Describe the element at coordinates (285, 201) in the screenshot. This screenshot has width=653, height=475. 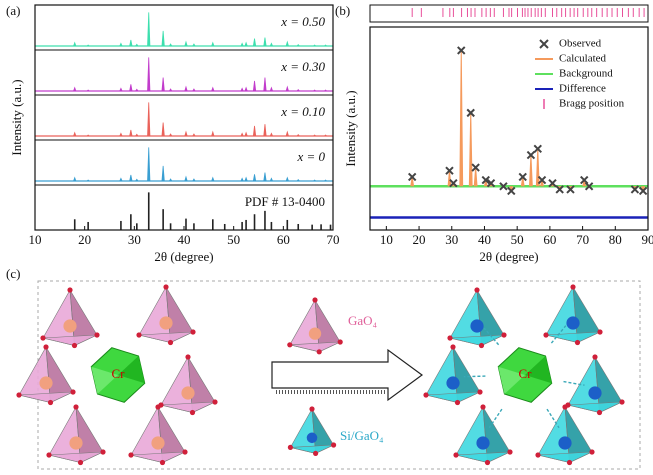
I see `series-label: PDF # 13-0400` at that location.